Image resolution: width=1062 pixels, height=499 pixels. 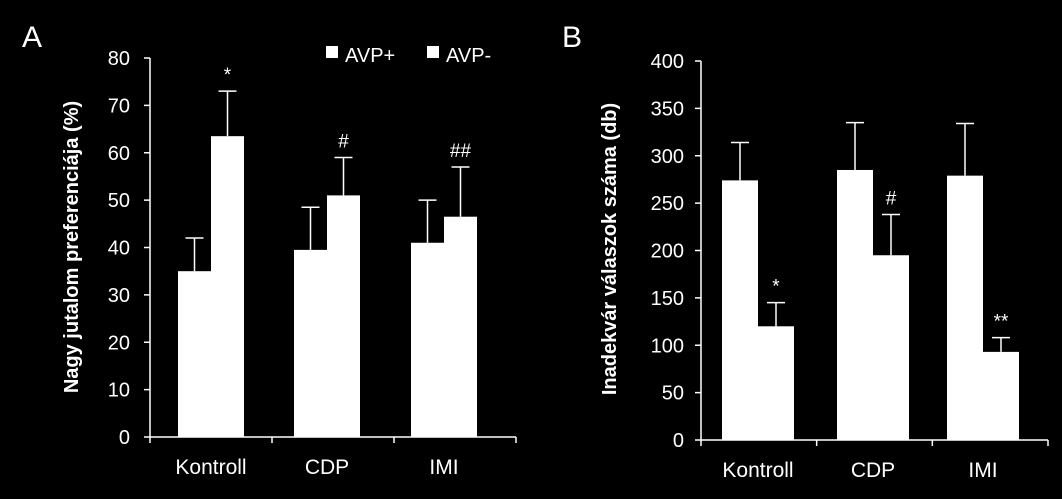 I want to click on panel-label-b: B, so click(x=572, y=37).